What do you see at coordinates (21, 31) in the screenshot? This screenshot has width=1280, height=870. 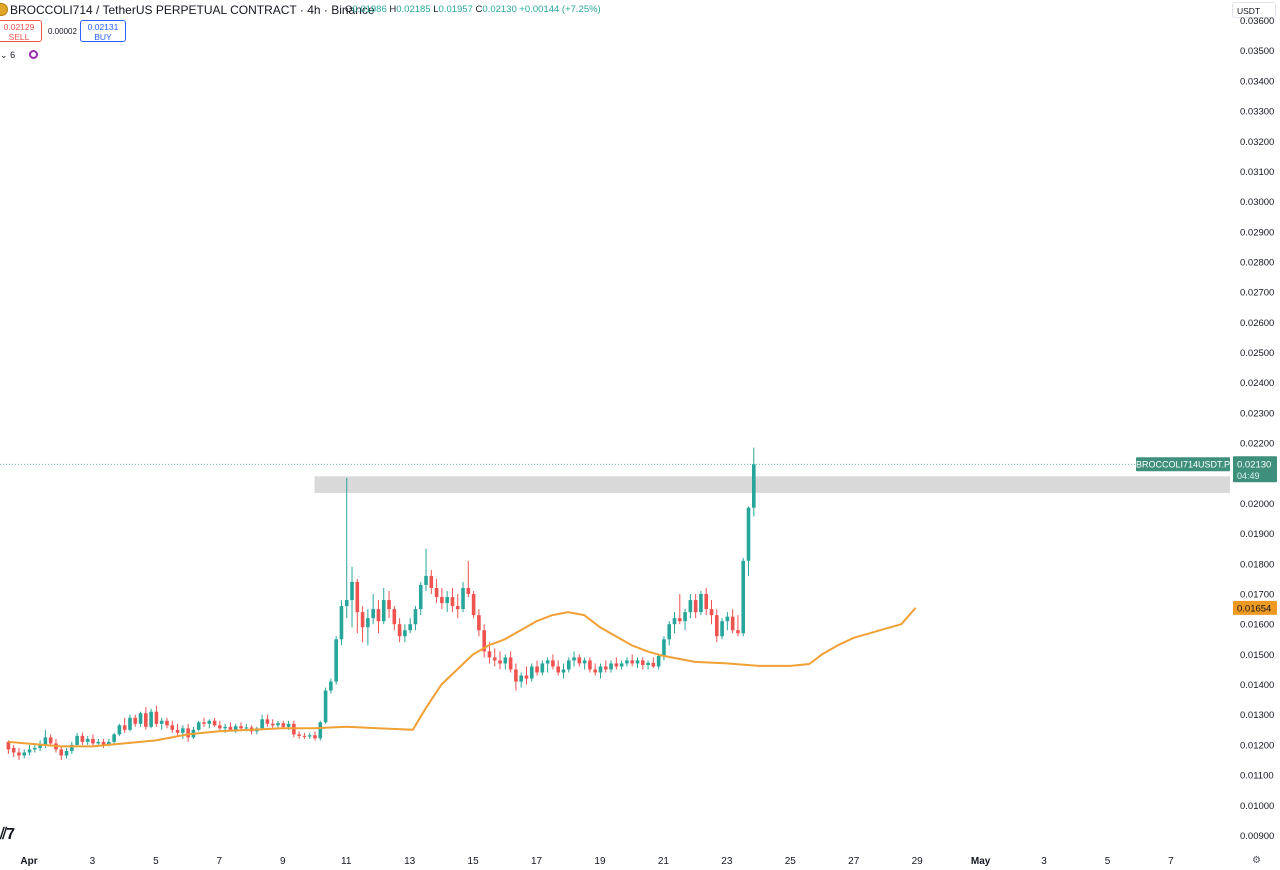 I see `sell-button: 0.02129 SELL` at bounding box center [21, 31].